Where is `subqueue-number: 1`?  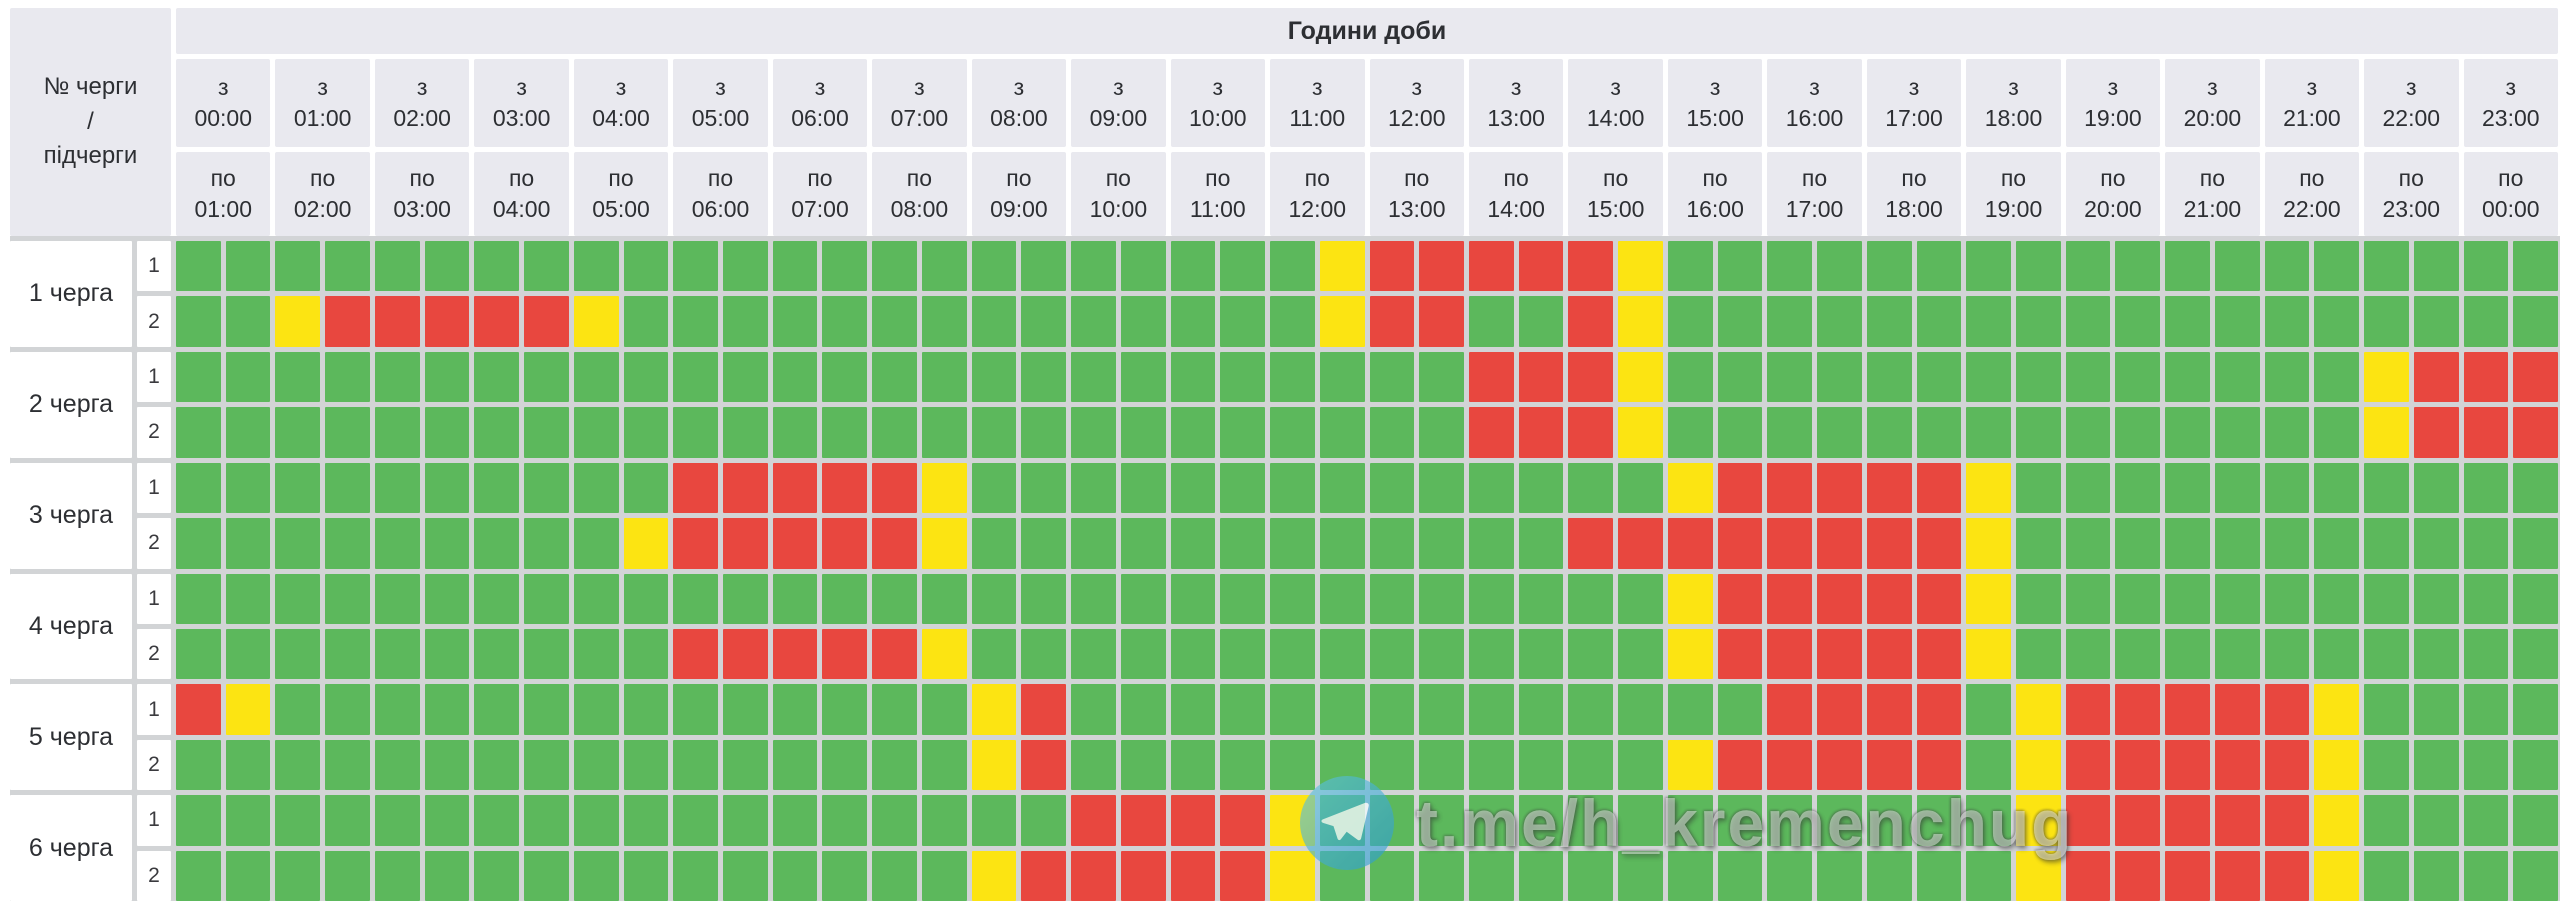 subqueue-number: 1 is located at coordinates (154, 488).